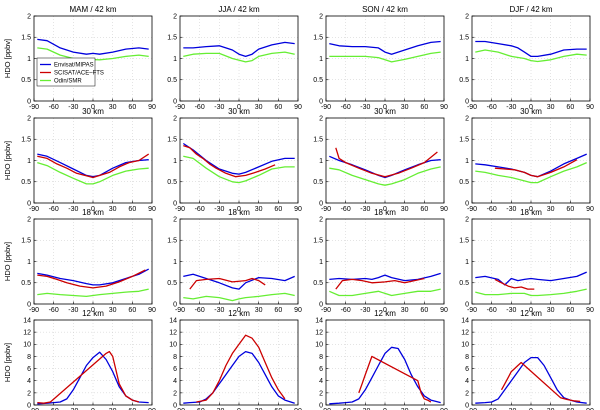  I want to click on panel-1-y-tick-label: 0, so click(29, 101).